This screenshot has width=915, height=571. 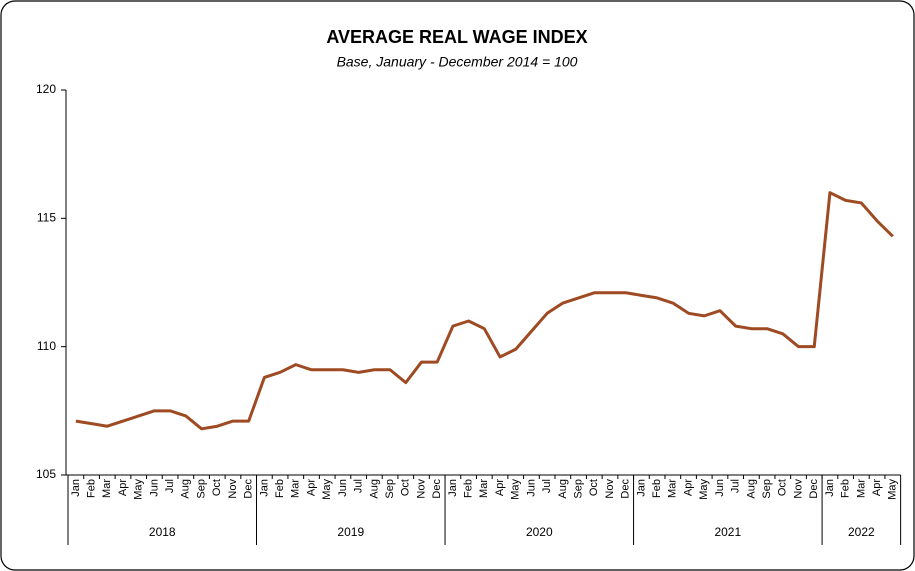 I want to click on year-label: 2022, so click(x=861, y=532).